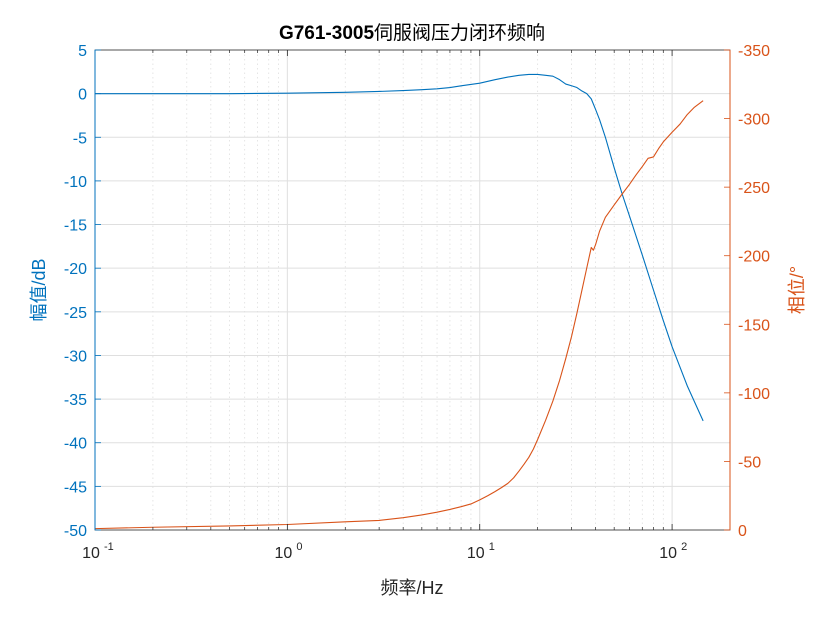 This screenshot has height=637, width=832. Describe the element at coordinates (82, 51) in the screenshot. I see `y-left-tick-label: 5` at that location.